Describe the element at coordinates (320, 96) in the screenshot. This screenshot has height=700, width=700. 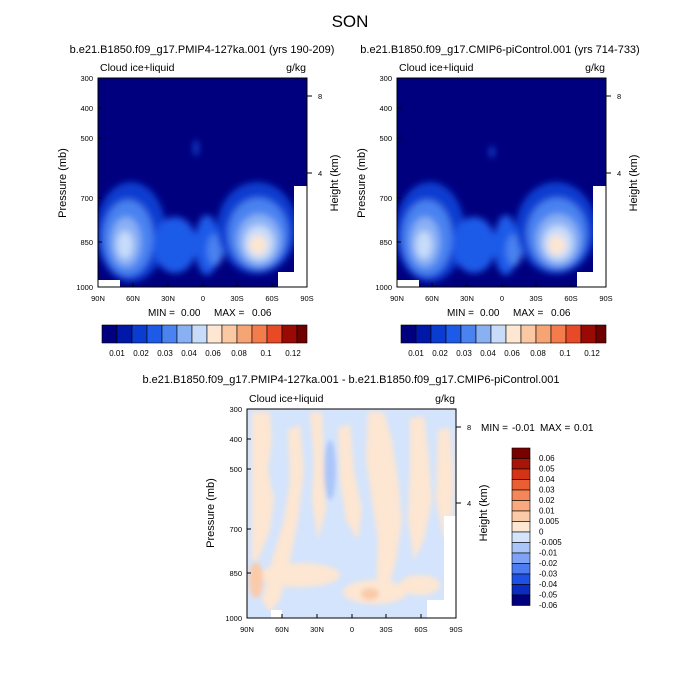
I see `y-right-tick-label: 8` at that location.